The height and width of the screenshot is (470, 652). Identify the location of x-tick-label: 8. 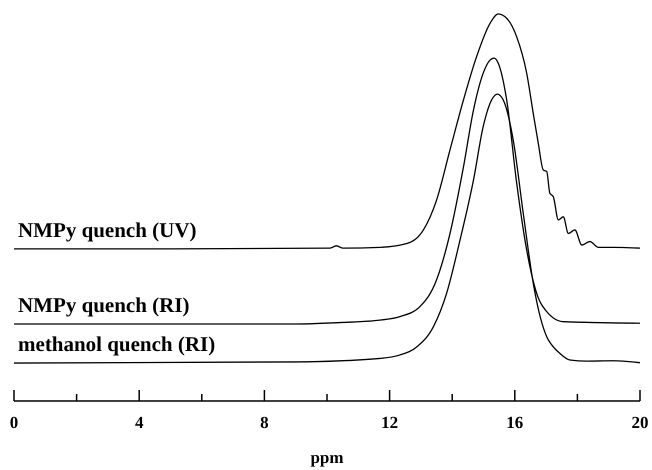
(264, 422).